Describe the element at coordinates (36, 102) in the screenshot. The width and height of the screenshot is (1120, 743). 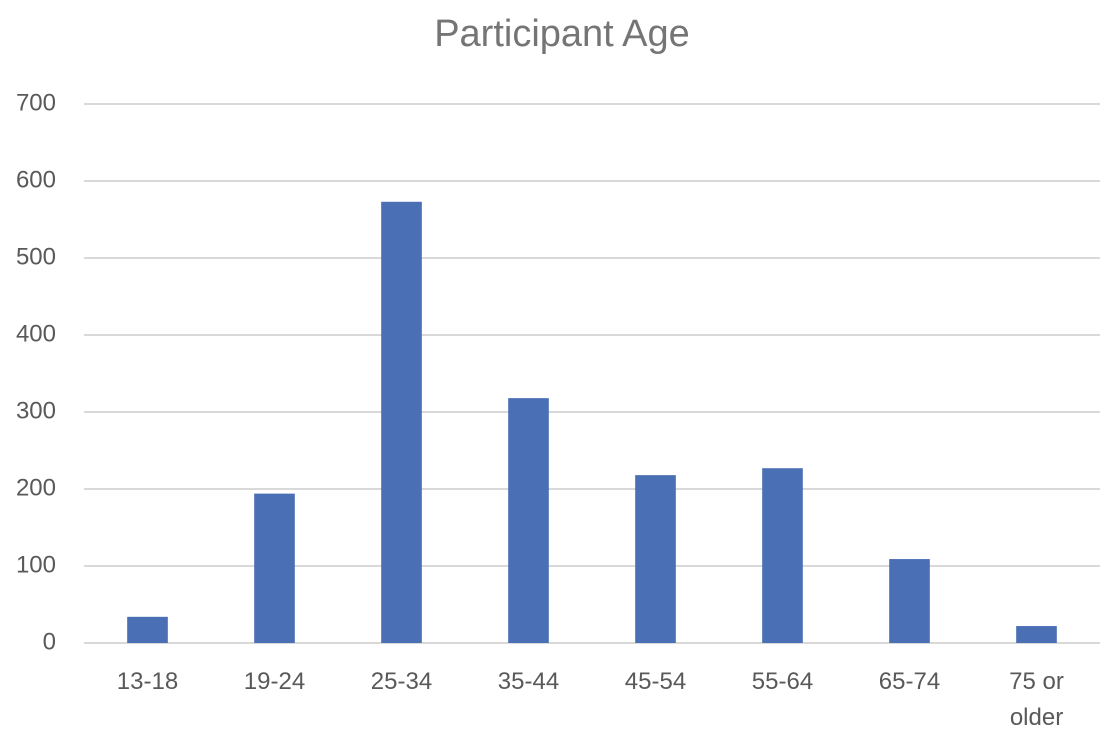
I see `y-tick-label: 700` at that location.